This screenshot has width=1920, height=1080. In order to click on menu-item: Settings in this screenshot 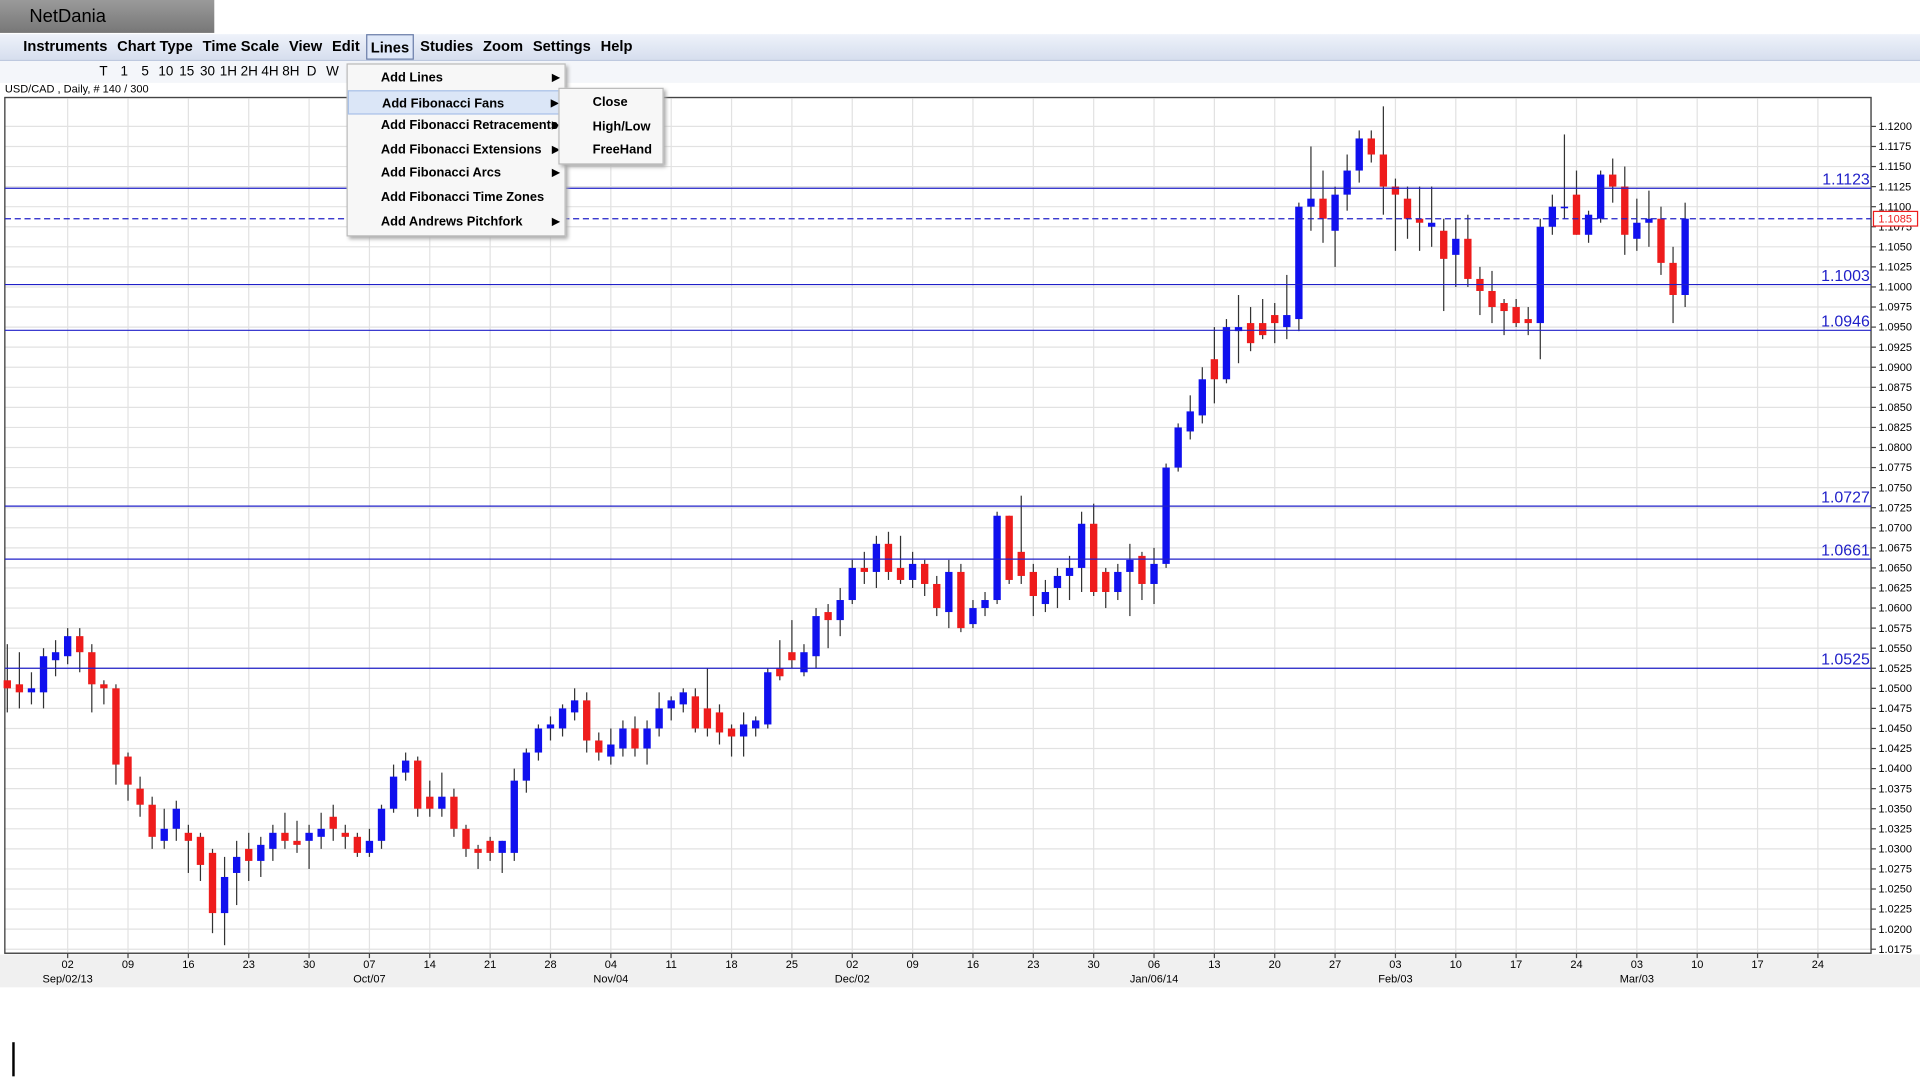, I will do `click(561, 46)`.